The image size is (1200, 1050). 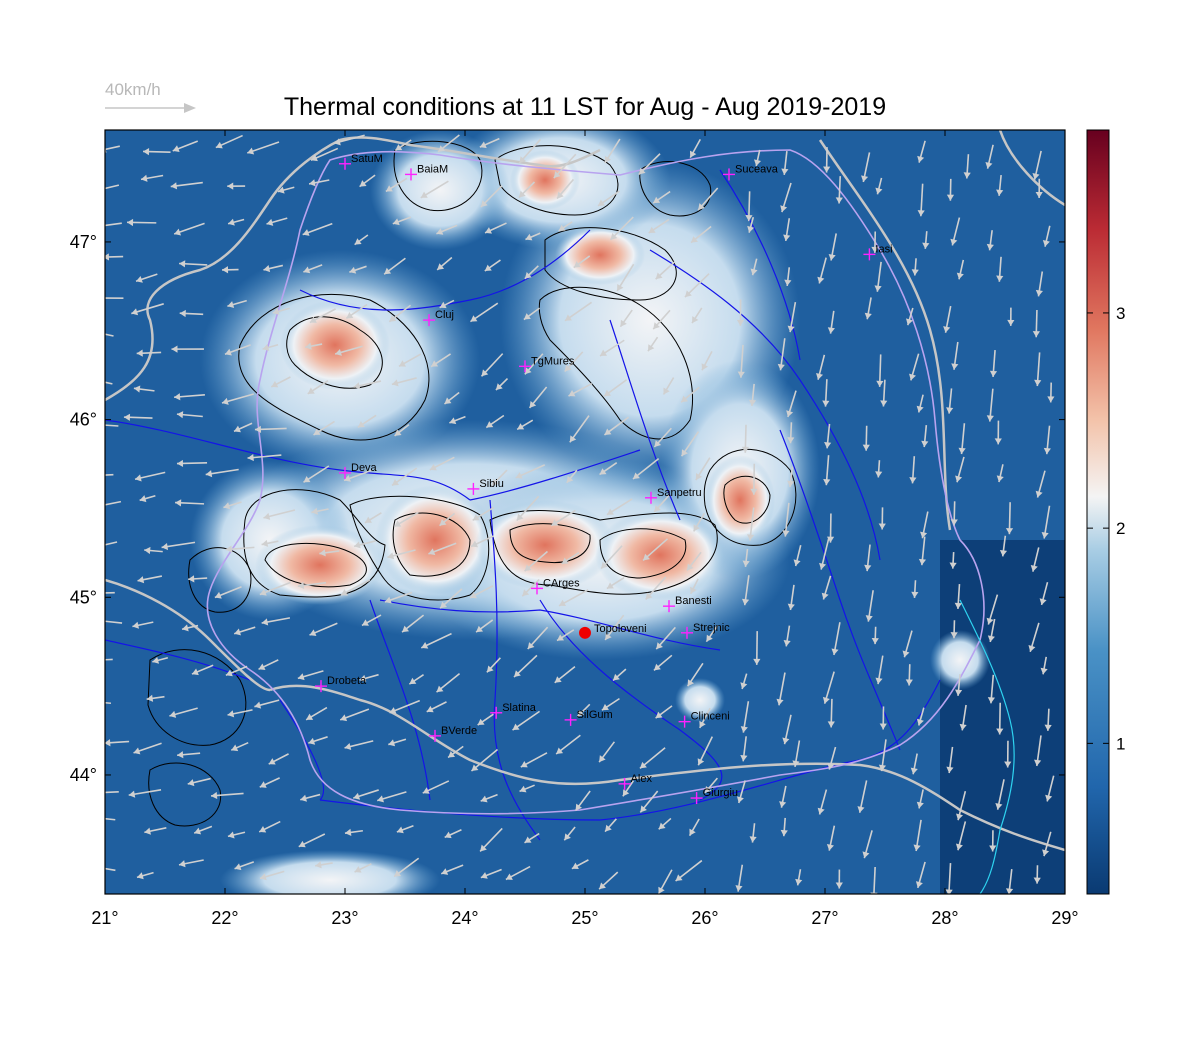 What do you see at coordinates (104, 918) in the screenshot?
I see `lon-tick-label: 21°` at bounding box center [104, 918].